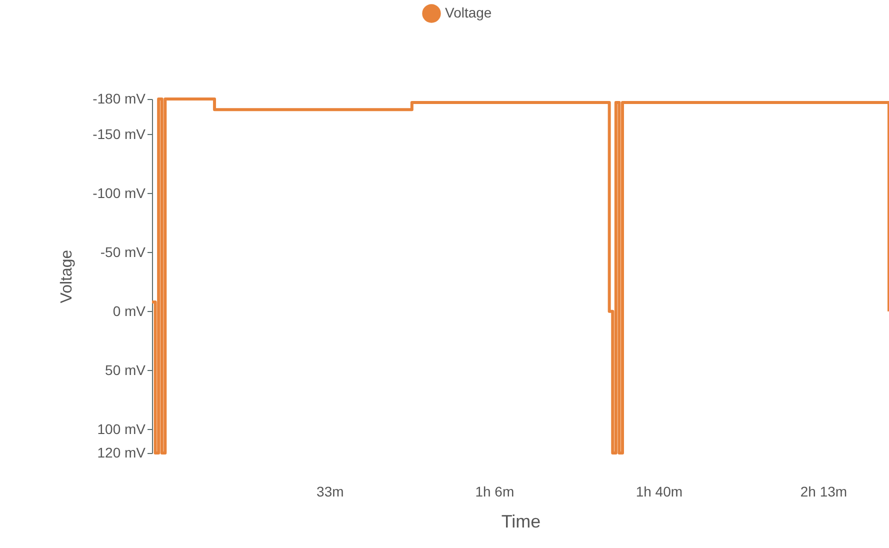 This screenshot has width=889, height=548. What do you see at coordinates (129, 310) in the screenshot?
I see `y-tick-label: 0 mV` at bounding box center [129, 310].